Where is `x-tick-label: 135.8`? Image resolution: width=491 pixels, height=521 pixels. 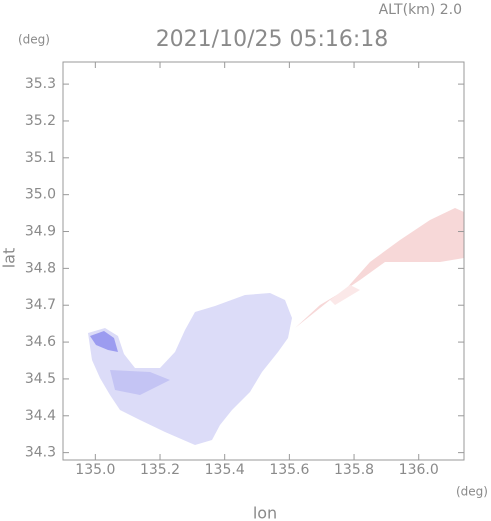 x-tick-label: 135.8 is located at coordinates (354, 470).